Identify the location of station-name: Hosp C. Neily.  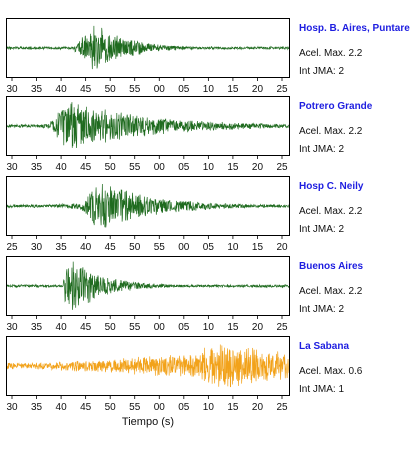
(331, 186).